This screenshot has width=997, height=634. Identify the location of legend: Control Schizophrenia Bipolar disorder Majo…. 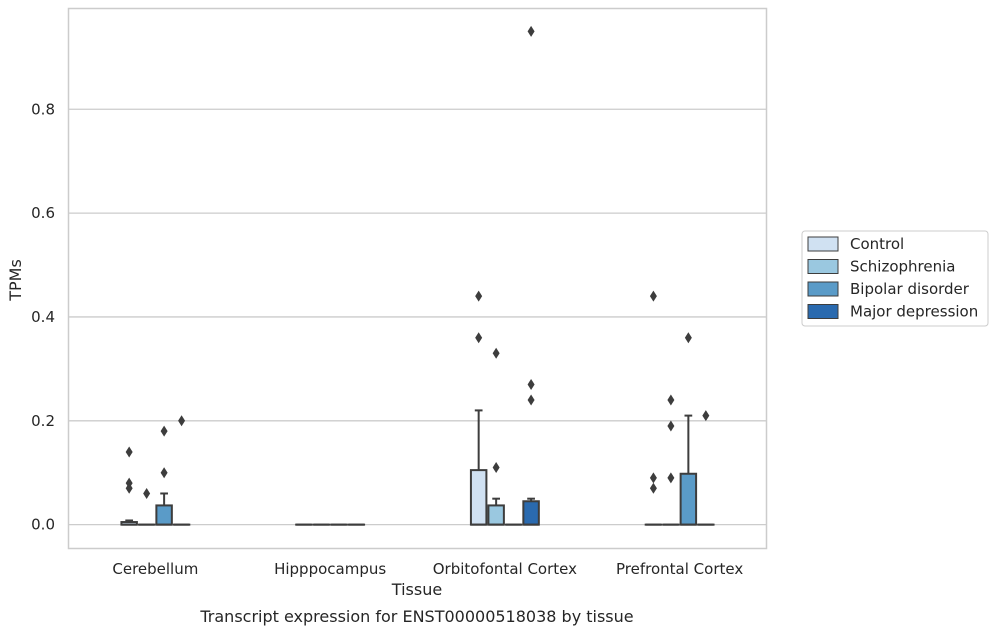
(895, 278).